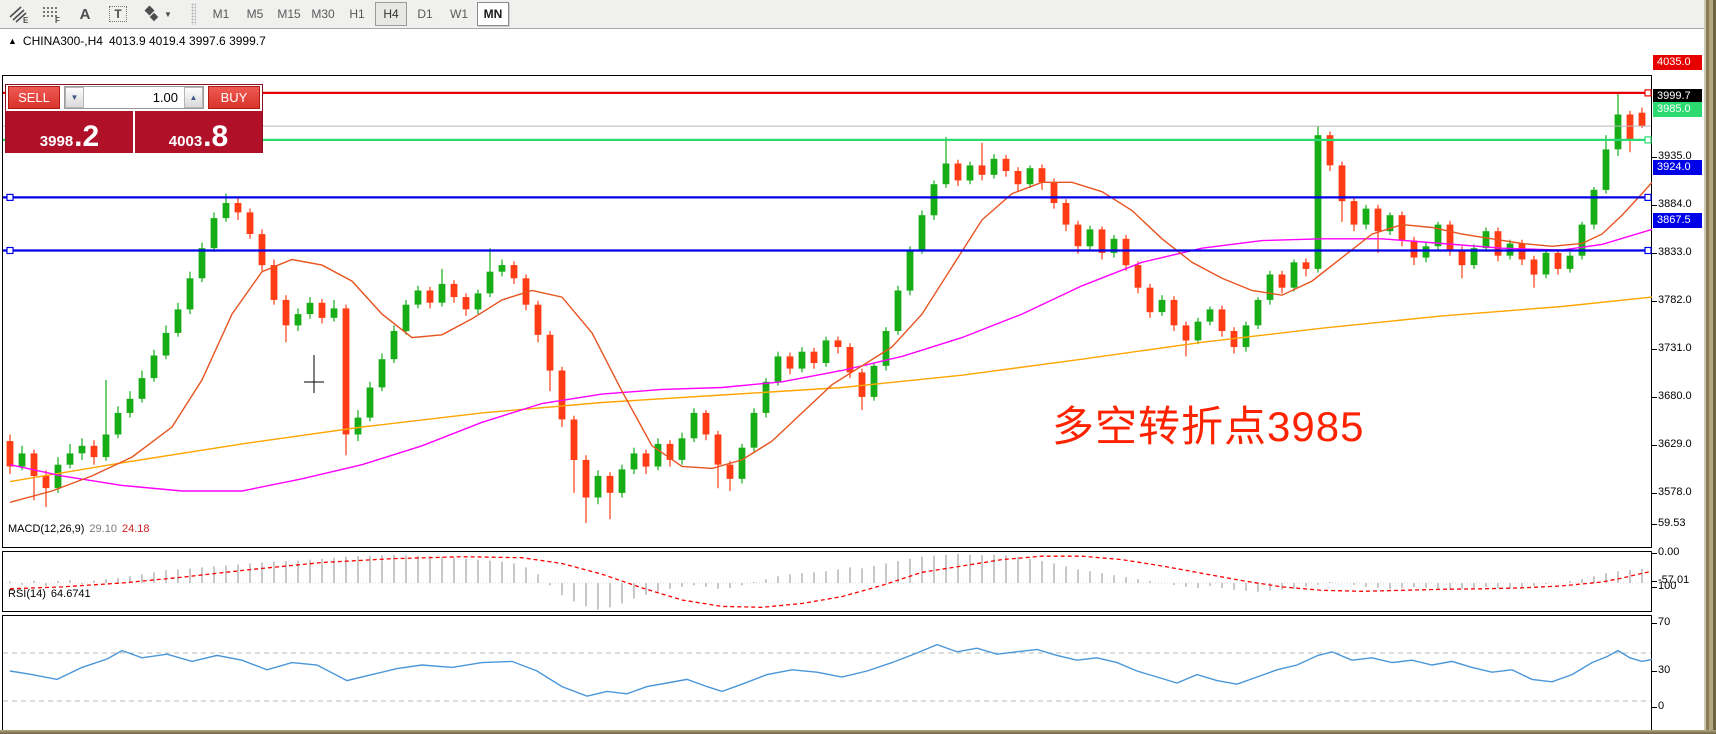 The width and height of the screenshot is (1716, 734). What do you see at coordinates (221, 14) in the screenshot?
I see `timeframe-button-m1: M1` at bounding box center [221, 14].